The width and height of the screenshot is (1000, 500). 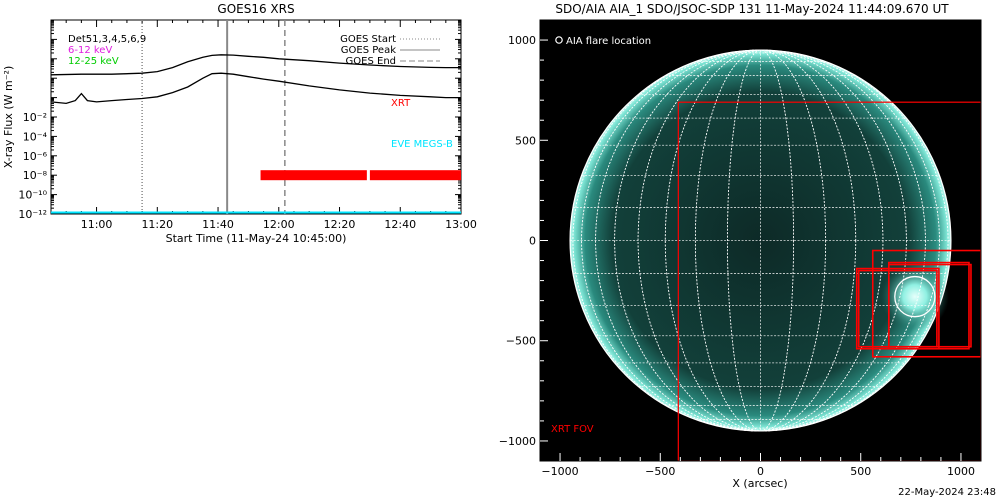 I want to click on energy-band-12-25: 12-25 keV, so click(x=93, y=61).